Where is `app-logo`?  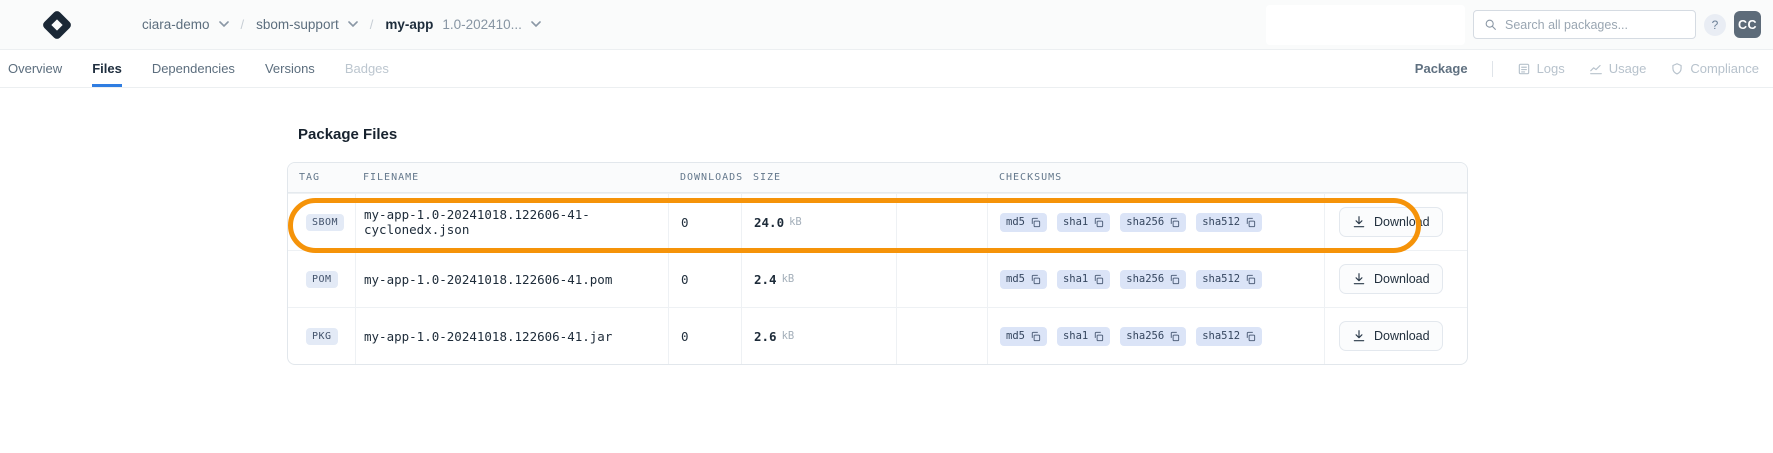 app-logo is located at coordinates (56, 25).